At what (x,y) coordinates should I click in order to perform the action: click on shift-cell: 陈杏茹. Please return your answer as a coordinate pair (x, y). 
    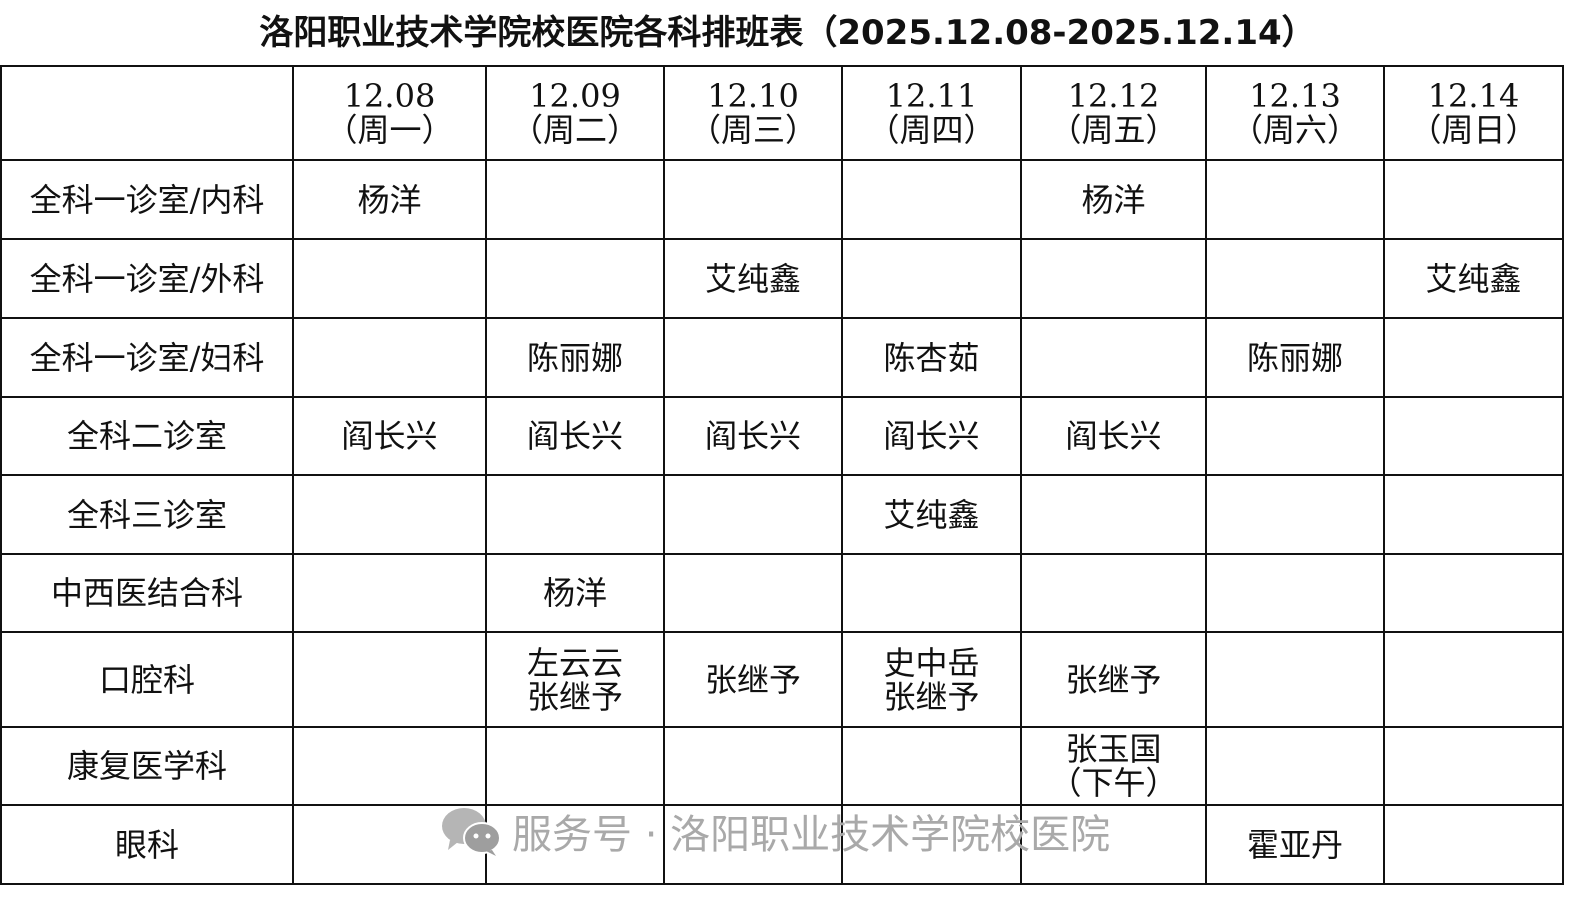
    Looking at the image, I should click on (931, 357).